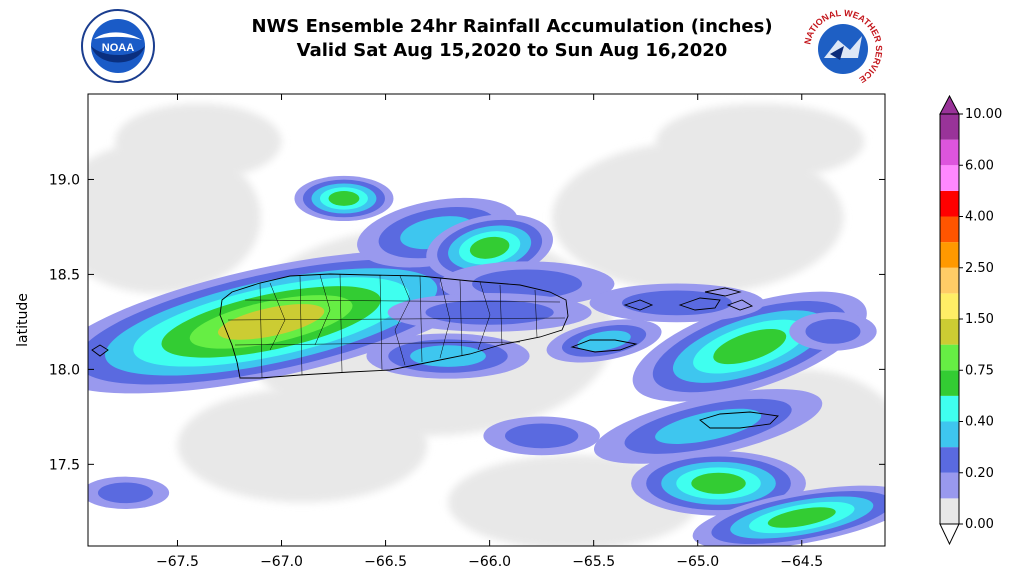 The height and width of the screenshot is (575, 1024). Describe the element at coordinates (23, 320) in the screenshot. I see `y-axis-label: latitude` at that location.